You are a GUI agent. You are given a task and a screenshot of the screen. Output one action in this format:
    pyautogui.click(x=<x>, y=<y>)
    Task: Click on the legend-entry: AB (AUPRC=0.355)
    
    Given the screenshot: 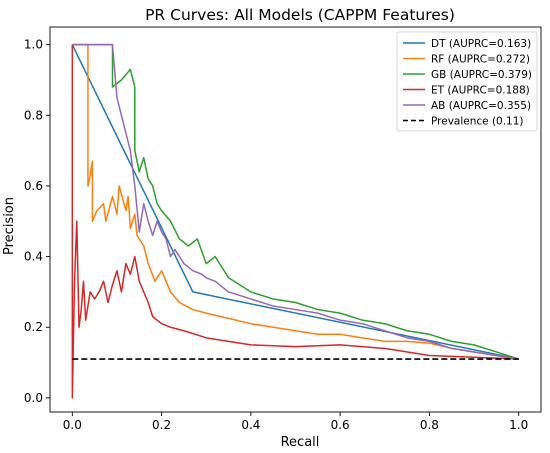 What is the action you would take?
    pyautogui.click(x=481, y=106)
    